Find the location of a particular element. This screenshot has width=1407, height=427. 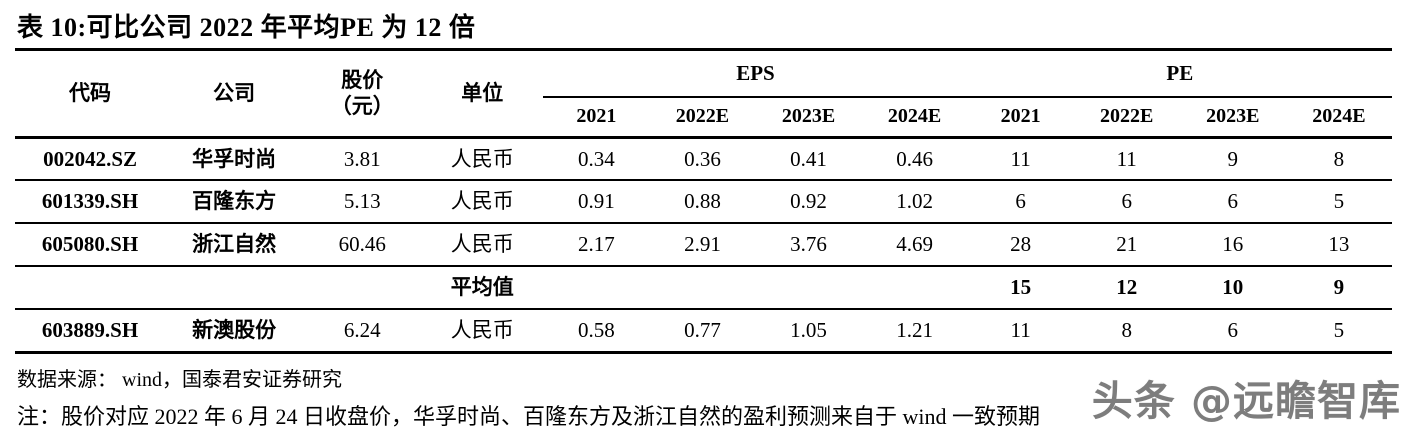

cell-eps-2023E: 0.92 is located at coordinates (808, 201).